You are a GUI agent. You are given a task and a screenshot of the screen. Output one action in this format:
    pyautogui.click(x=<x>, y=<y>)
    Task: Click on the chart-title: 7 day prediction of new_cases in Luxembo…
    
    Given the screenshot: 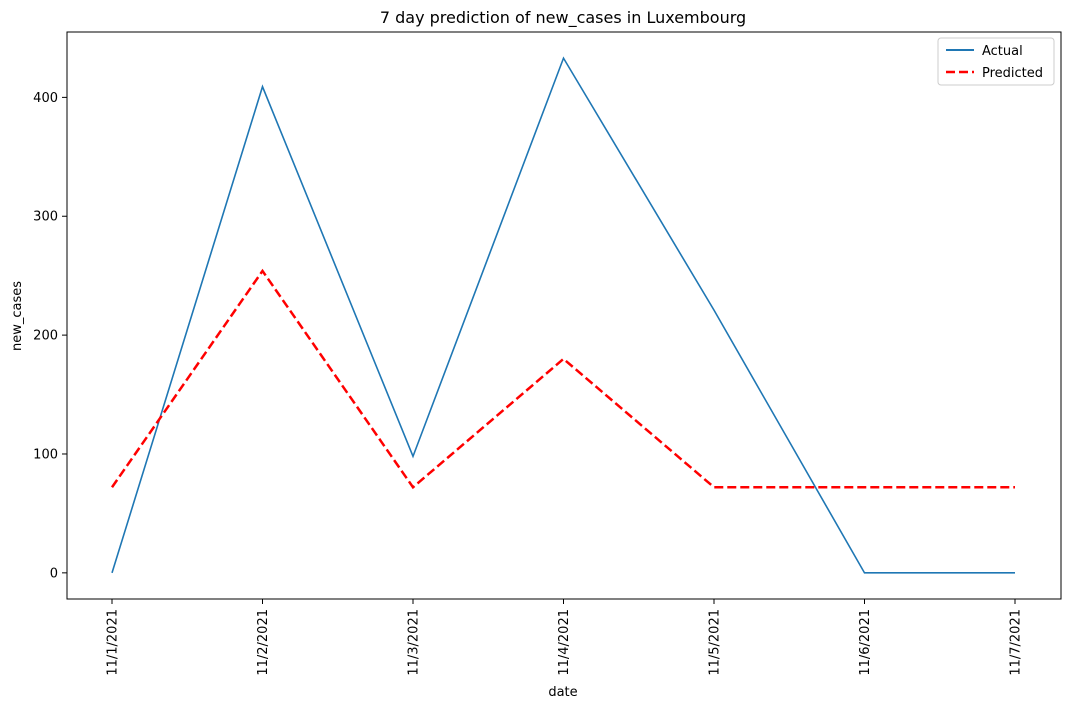 What is the action you would take?
    pyautogui.click(x=563, y=18)
    